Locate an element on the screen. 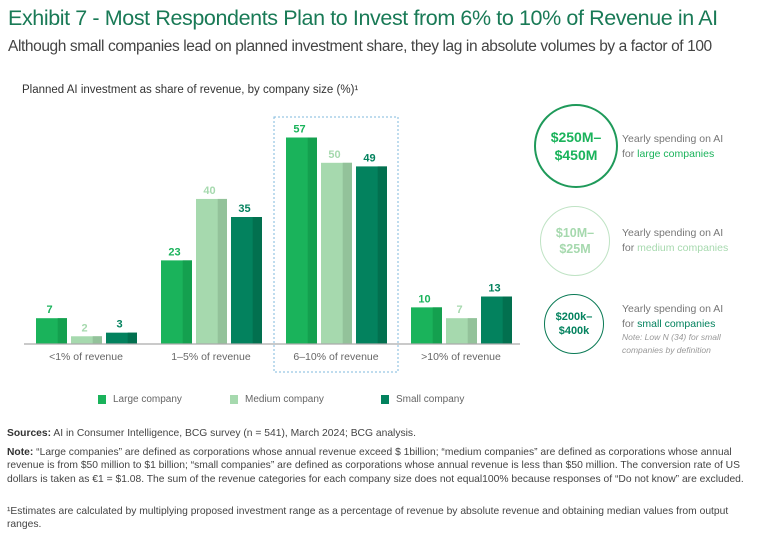  data-label-small: 49 is located at coordinates (369, 158).